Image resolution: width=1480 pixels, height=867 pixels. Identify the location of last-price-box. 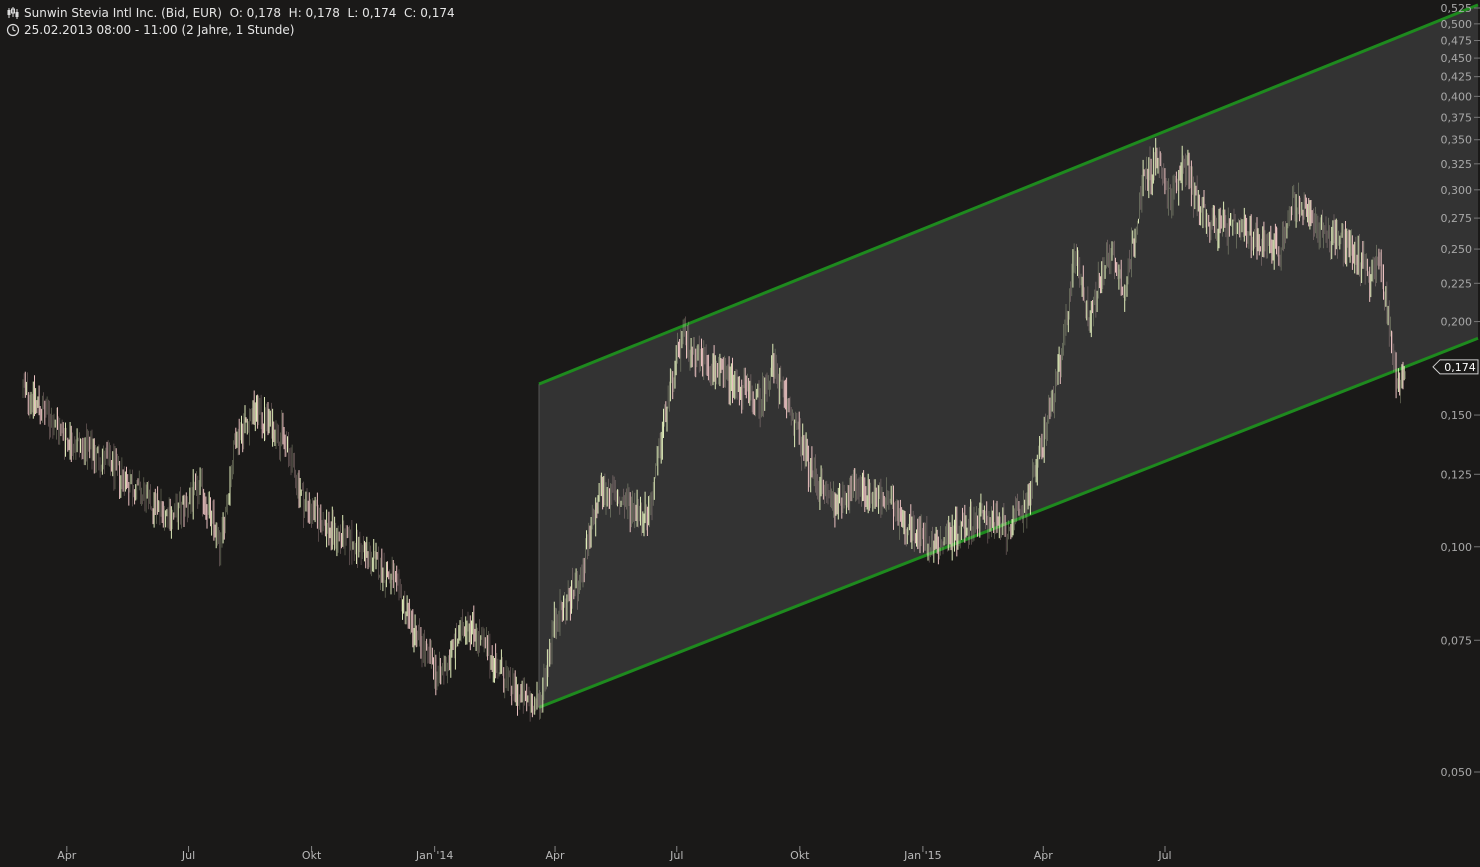
(1455, 367).